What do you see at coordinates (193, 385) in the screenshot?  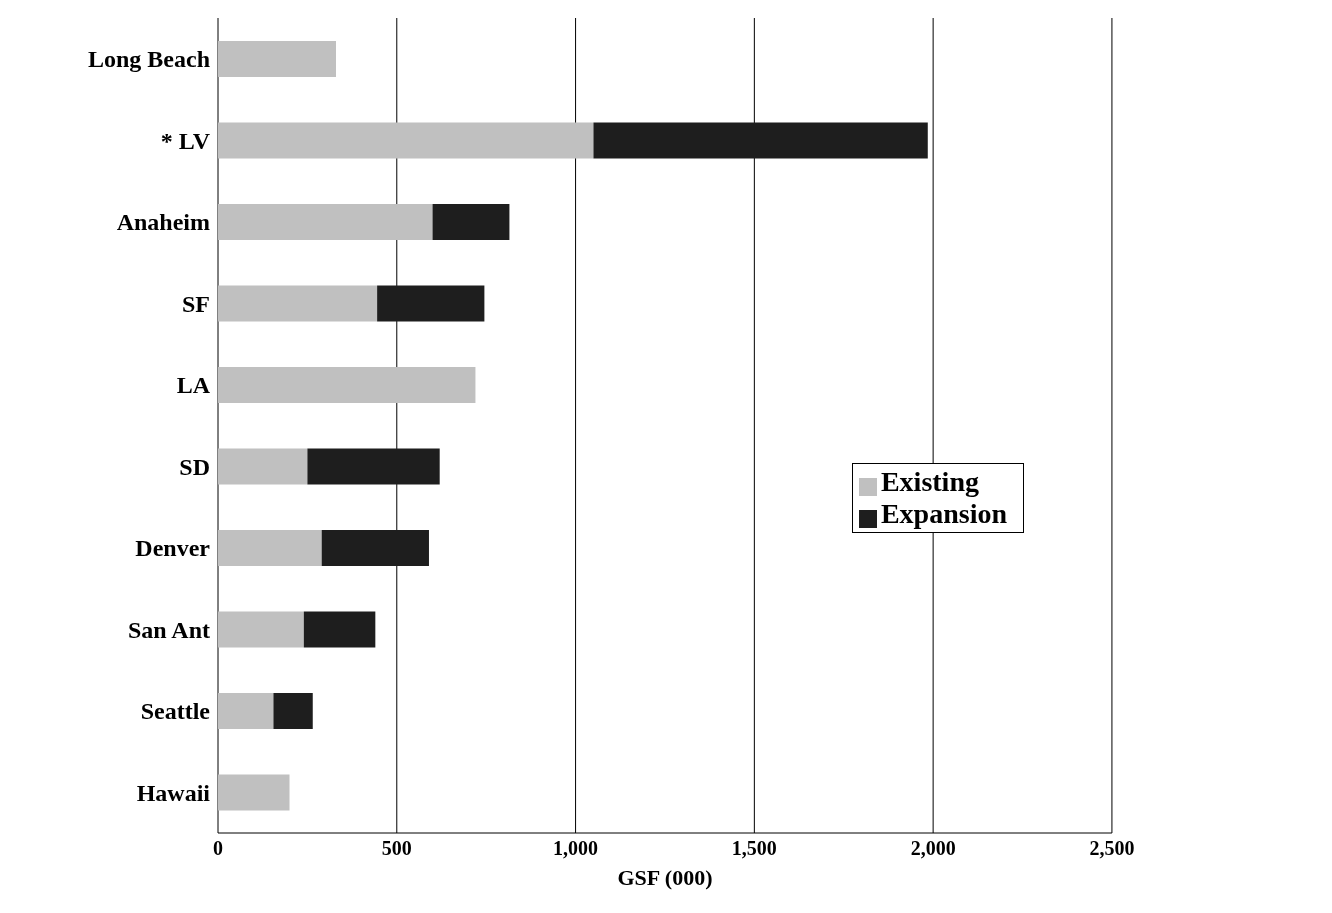 I see `y-tick-label: LA` at bounding box center [193, 385].